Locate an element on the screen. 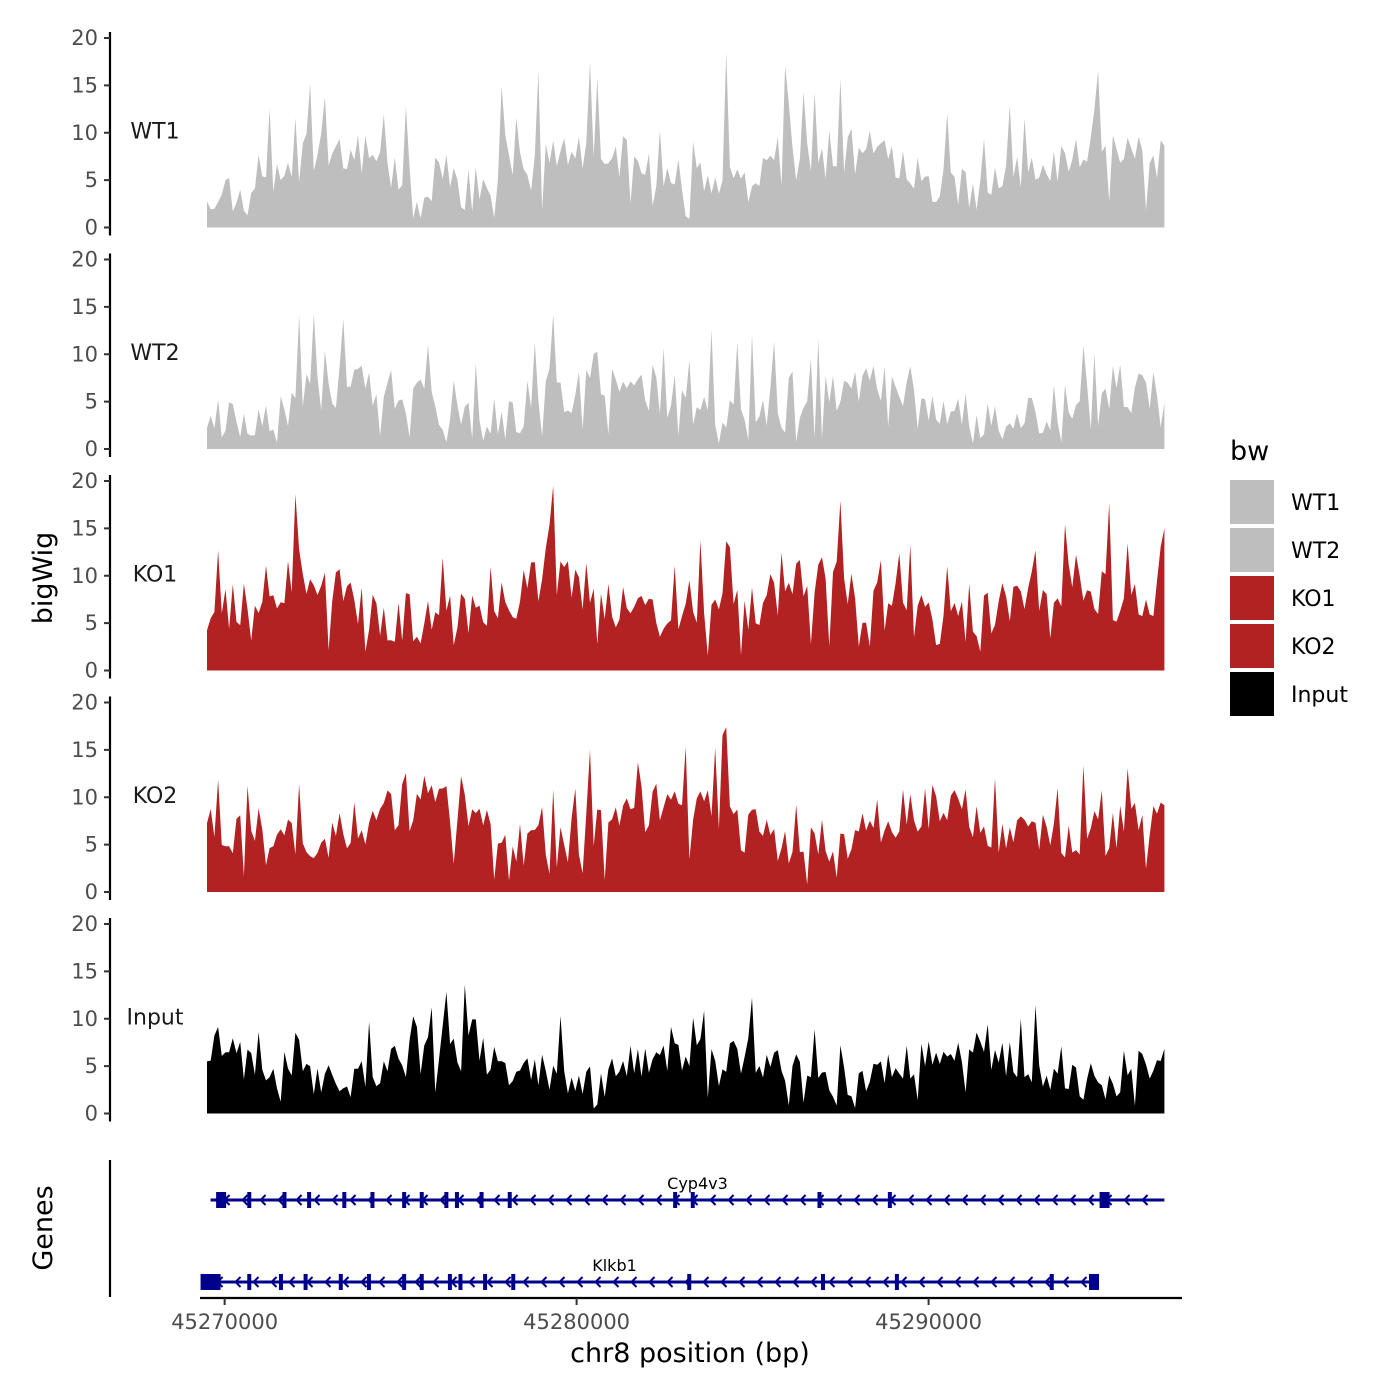  track-label: Input is located at coordinates (155, 1017).